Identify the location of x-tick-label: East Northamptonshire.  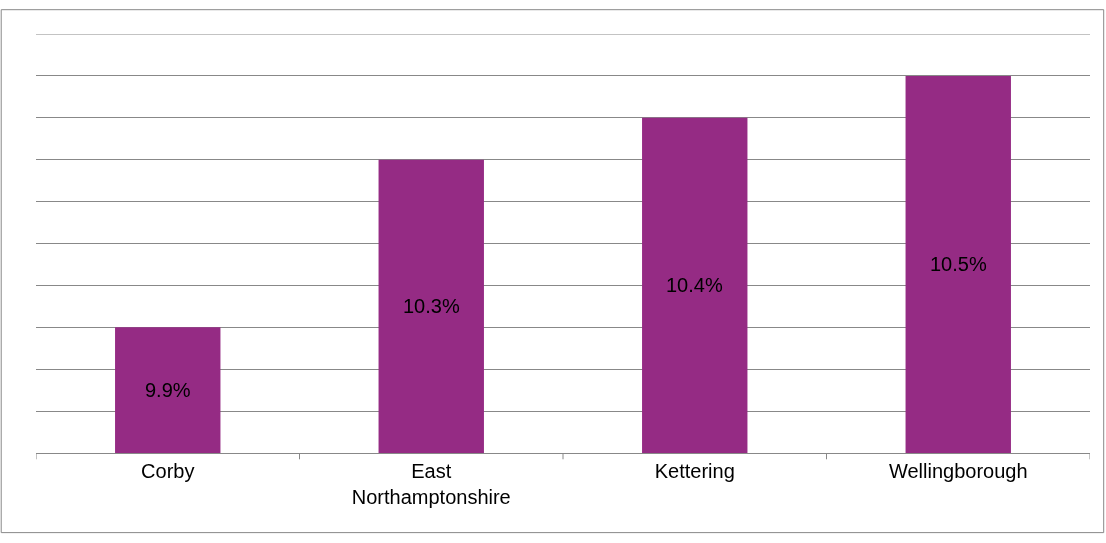
(431, 484).